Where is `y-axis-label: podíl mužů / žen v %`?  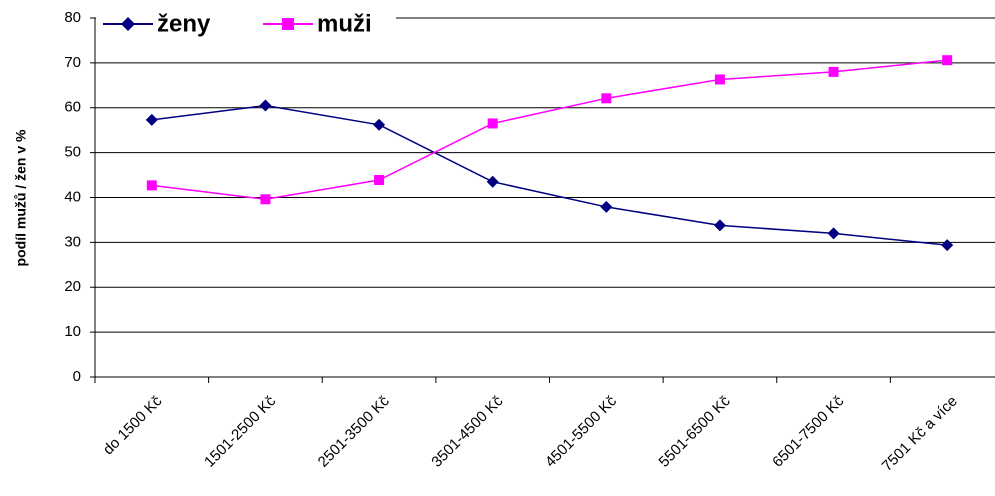
y-axis-label: podíl mužů / žen v % is located at coordinates (21, 197).